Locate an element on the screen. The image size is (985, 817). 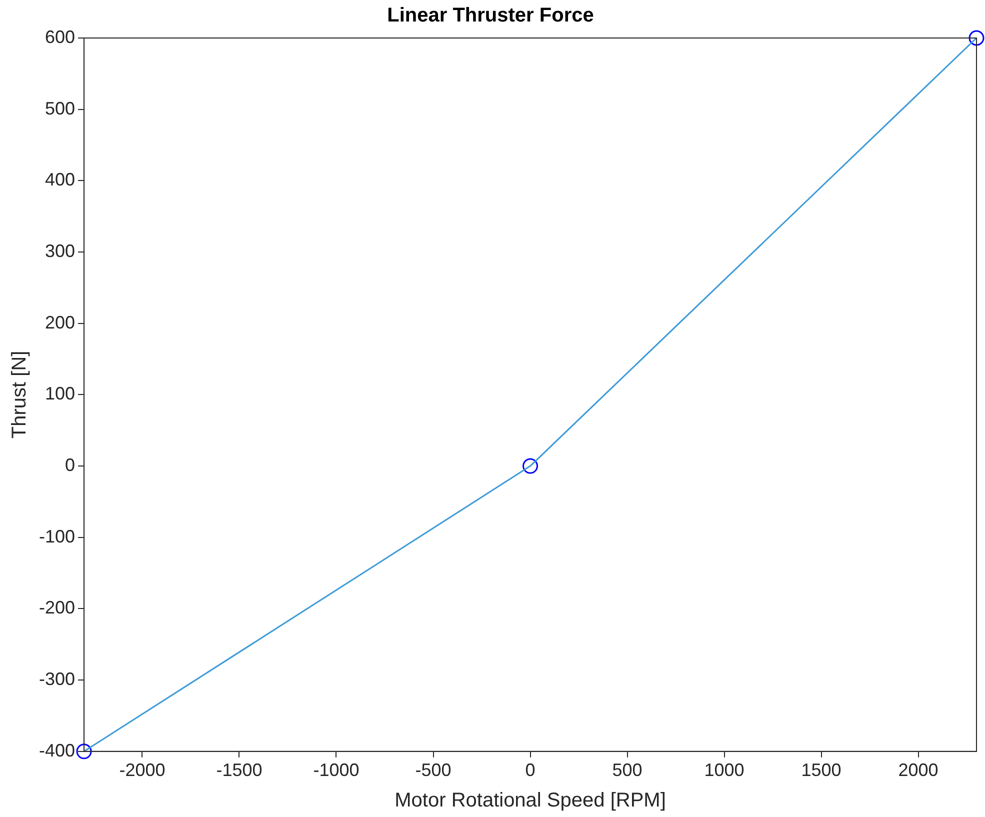
x-tick-label: -1500 is located at coordinates (239, 770).